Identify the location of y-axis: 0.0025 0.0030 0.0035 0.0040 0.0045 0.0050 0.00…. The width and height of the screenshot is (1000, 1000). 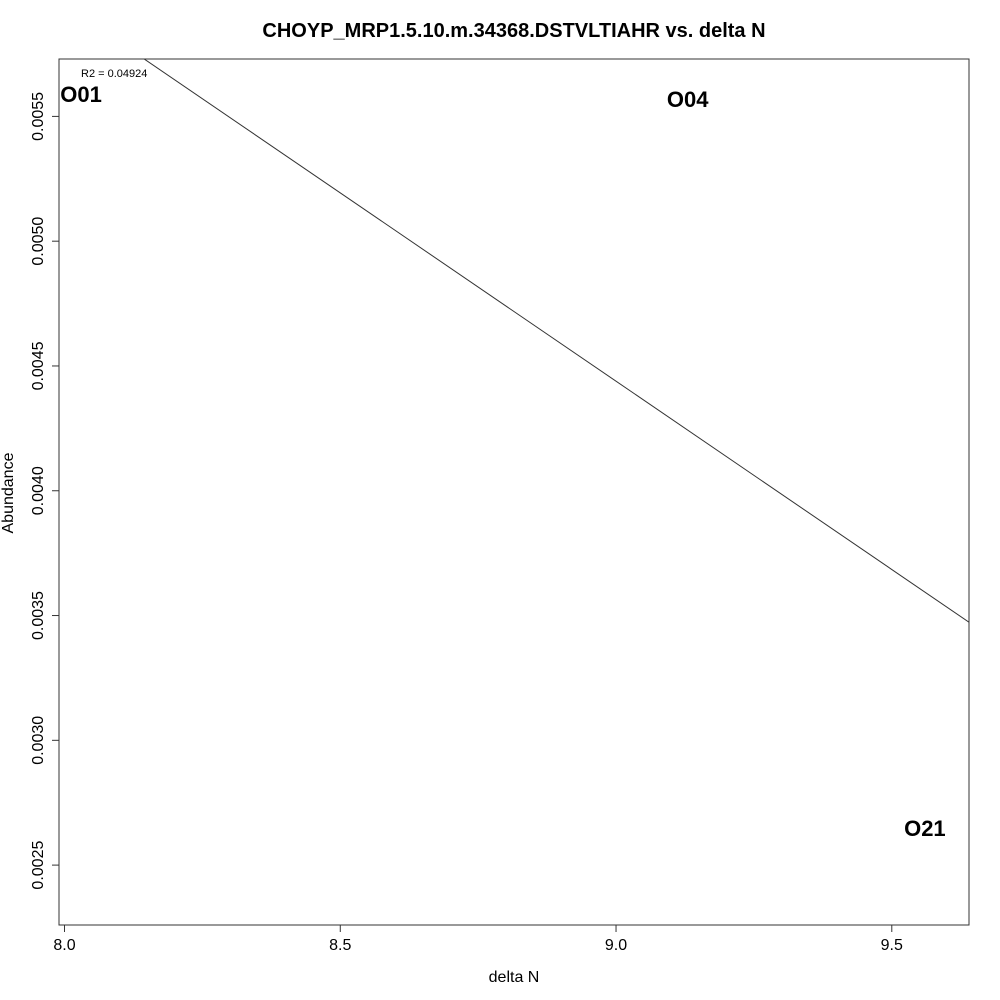
(45, 491).